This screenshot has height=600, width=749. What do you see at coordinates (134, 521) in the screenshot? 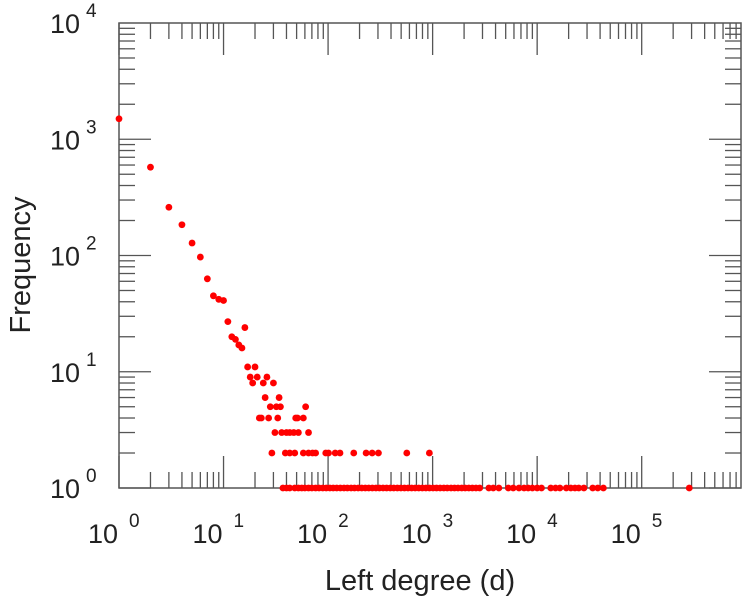
I see `x-tick-exponent: 0` at bounding box center [134, 521].